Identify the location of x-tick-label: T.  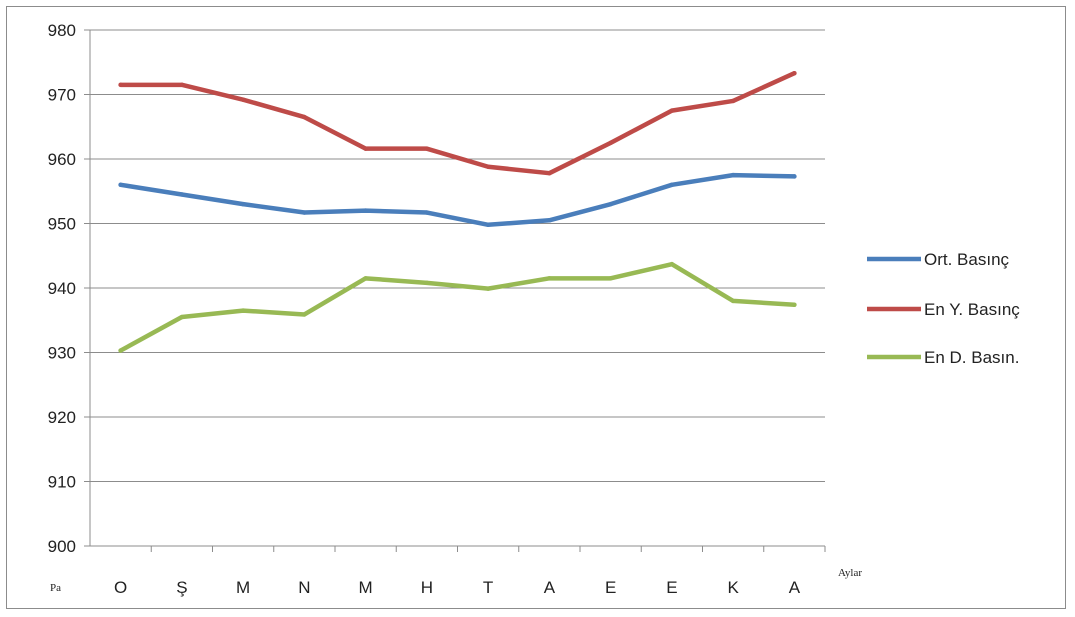
(488, 587).